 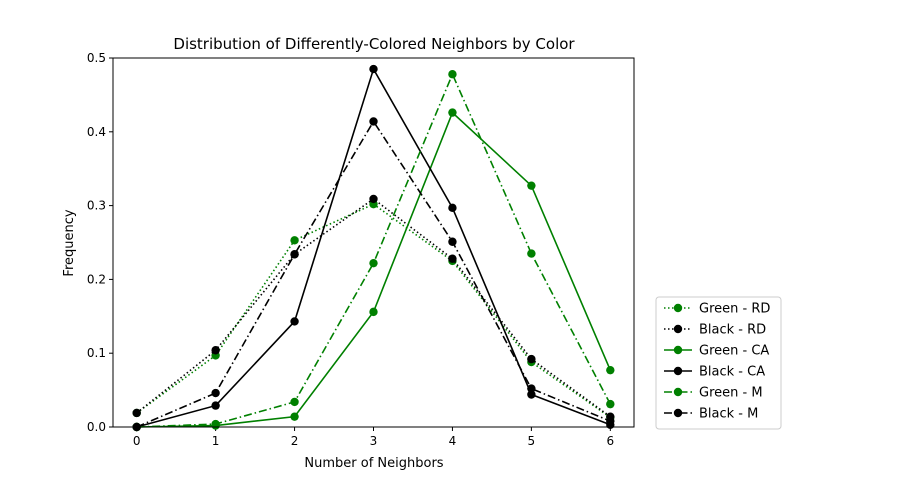 What do you see at coordinates (731, 393) in the screenshot?
I see `legend-label: Green - M` at bounding box center [731, 393].